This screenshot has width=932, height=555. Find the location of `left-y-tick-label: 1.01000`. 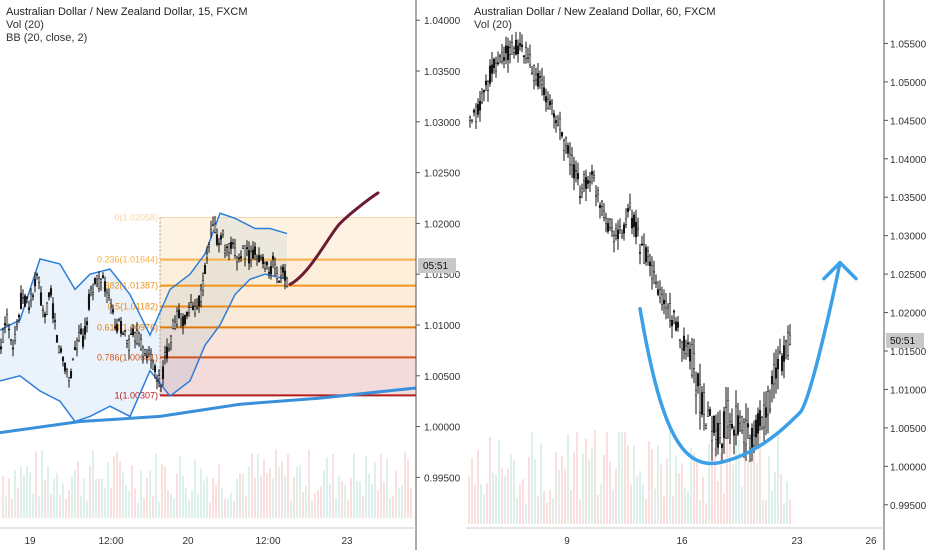

left-y-tick-label: 1.01000 is located at coordinates (442, 326).